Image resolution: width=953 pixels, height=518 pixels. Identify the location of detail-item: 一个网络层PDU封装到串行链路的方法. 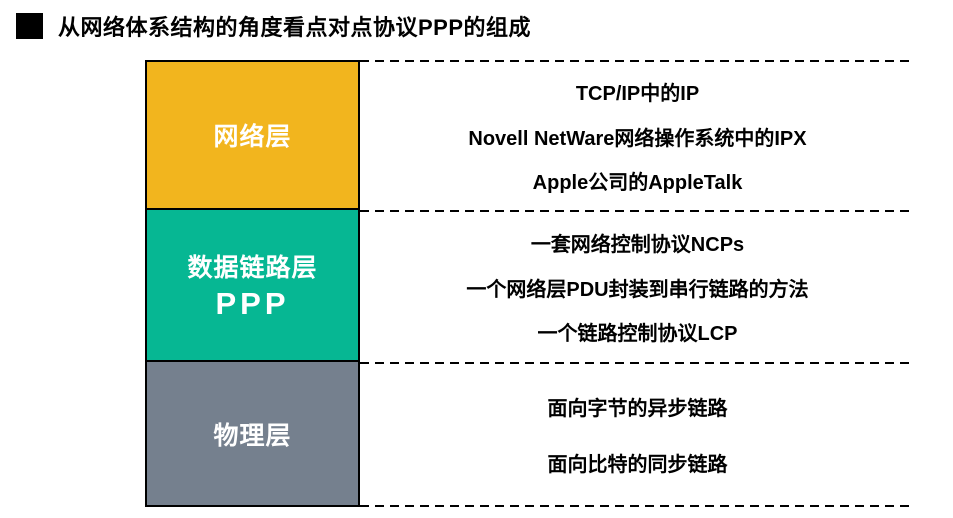
(637, 289).